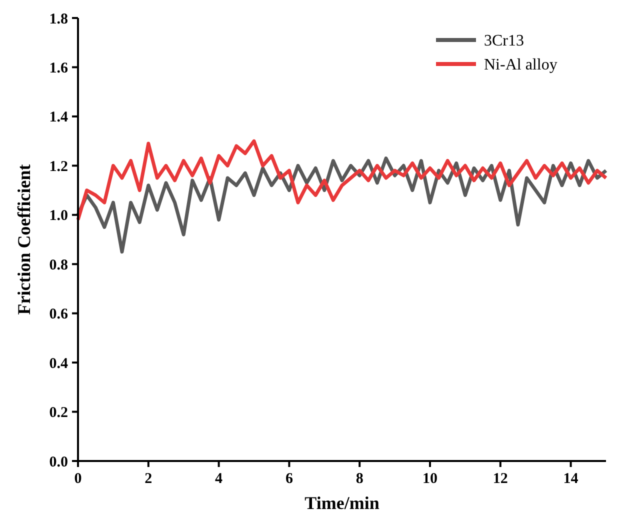 Image resolution: width=626 pixels, height=529 pixels. I want to click on x-tick-label: 8, so click(360, 479).